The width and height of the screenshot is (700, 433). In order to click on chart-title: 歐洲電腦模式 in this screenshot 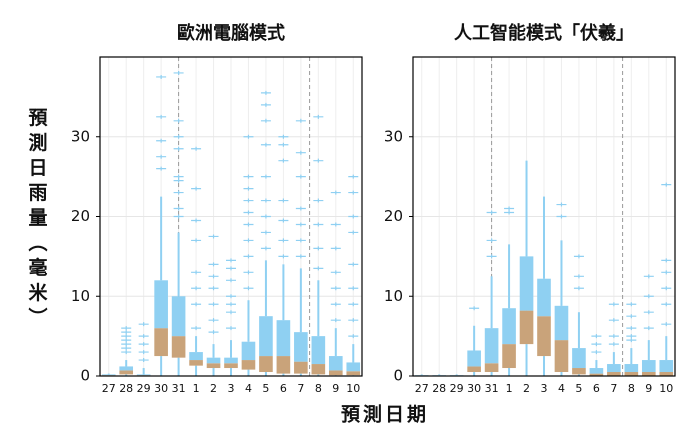, I will do `click(231, 33)`.